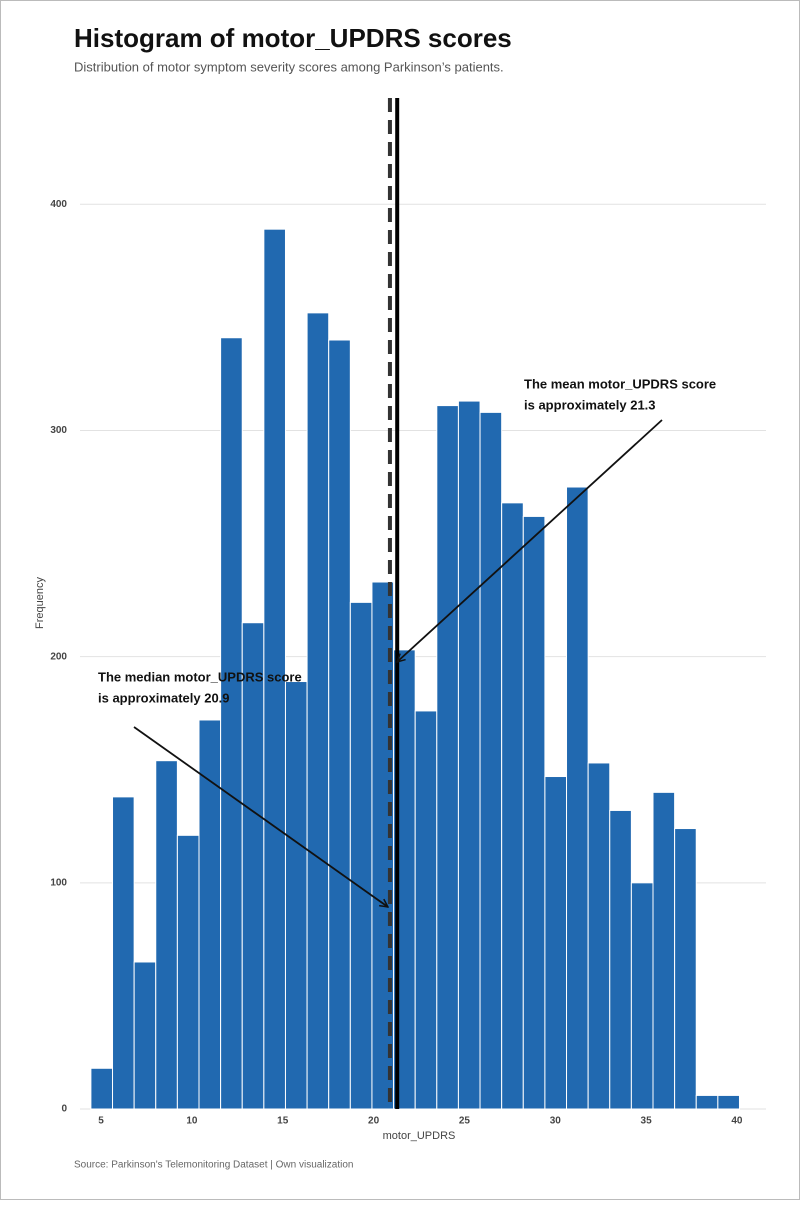 The height and width of the screenshot is (1205, 800). Describe the element at coordinates (164, 697) in the screenshot. I see `annotation: is approximately 20.9` at that location.